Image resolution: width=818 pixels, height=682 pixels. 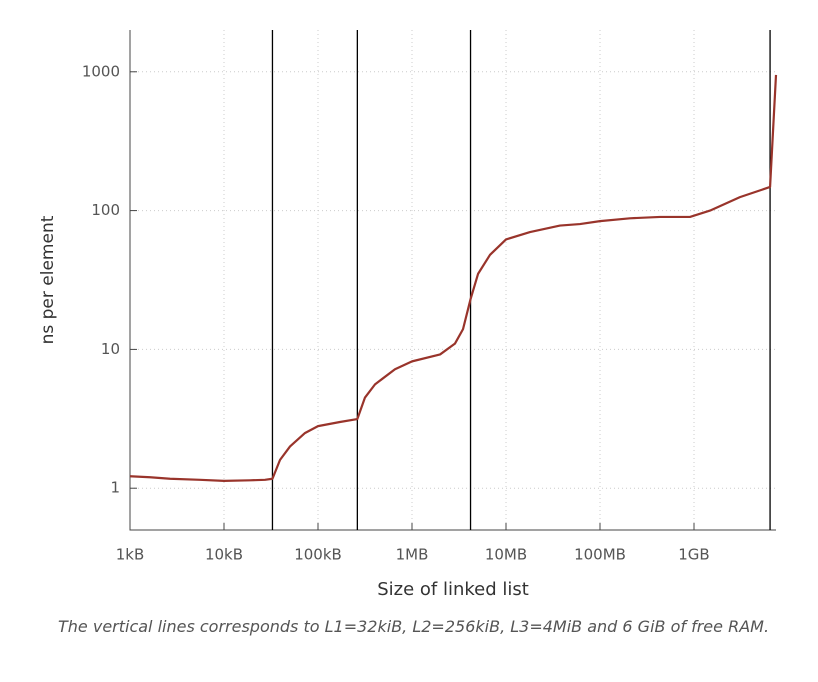 What do you see at coordinates (105, 210) in the screenshot?
I see `y-tick-label: 100` at bounding box center [105, 210].